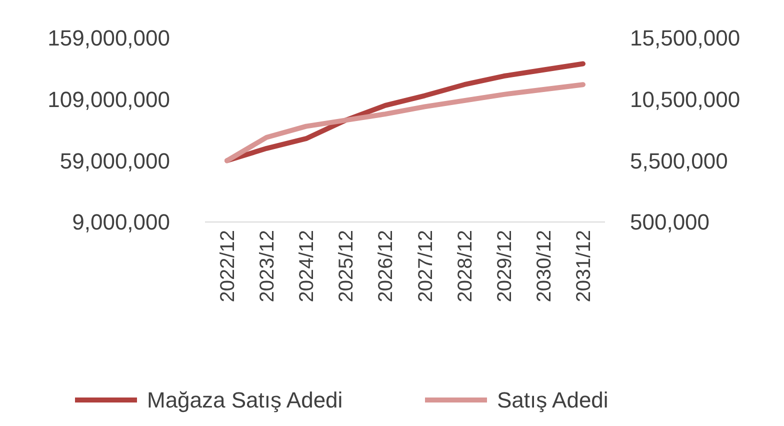 The image size is (784, 426). What do you see at coordinates (386, 266) in the screenshot?
I see `x-tick-label: 2026/12` at bounding box center [386, 266].